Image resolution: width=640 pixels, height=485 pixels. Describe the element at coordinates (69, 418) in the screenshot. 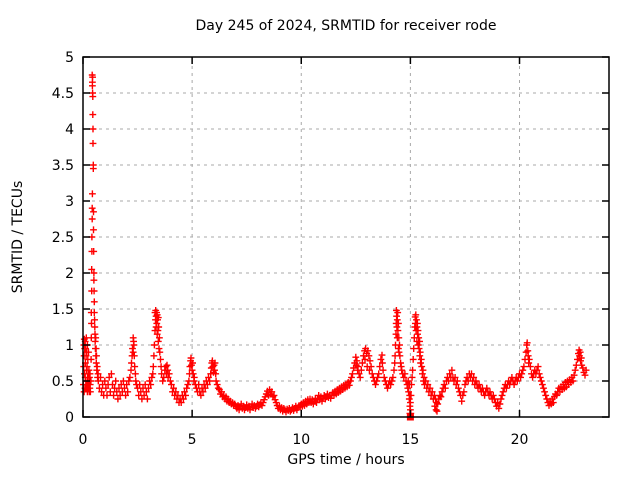

I see `y-tick-label: 0` at that location.